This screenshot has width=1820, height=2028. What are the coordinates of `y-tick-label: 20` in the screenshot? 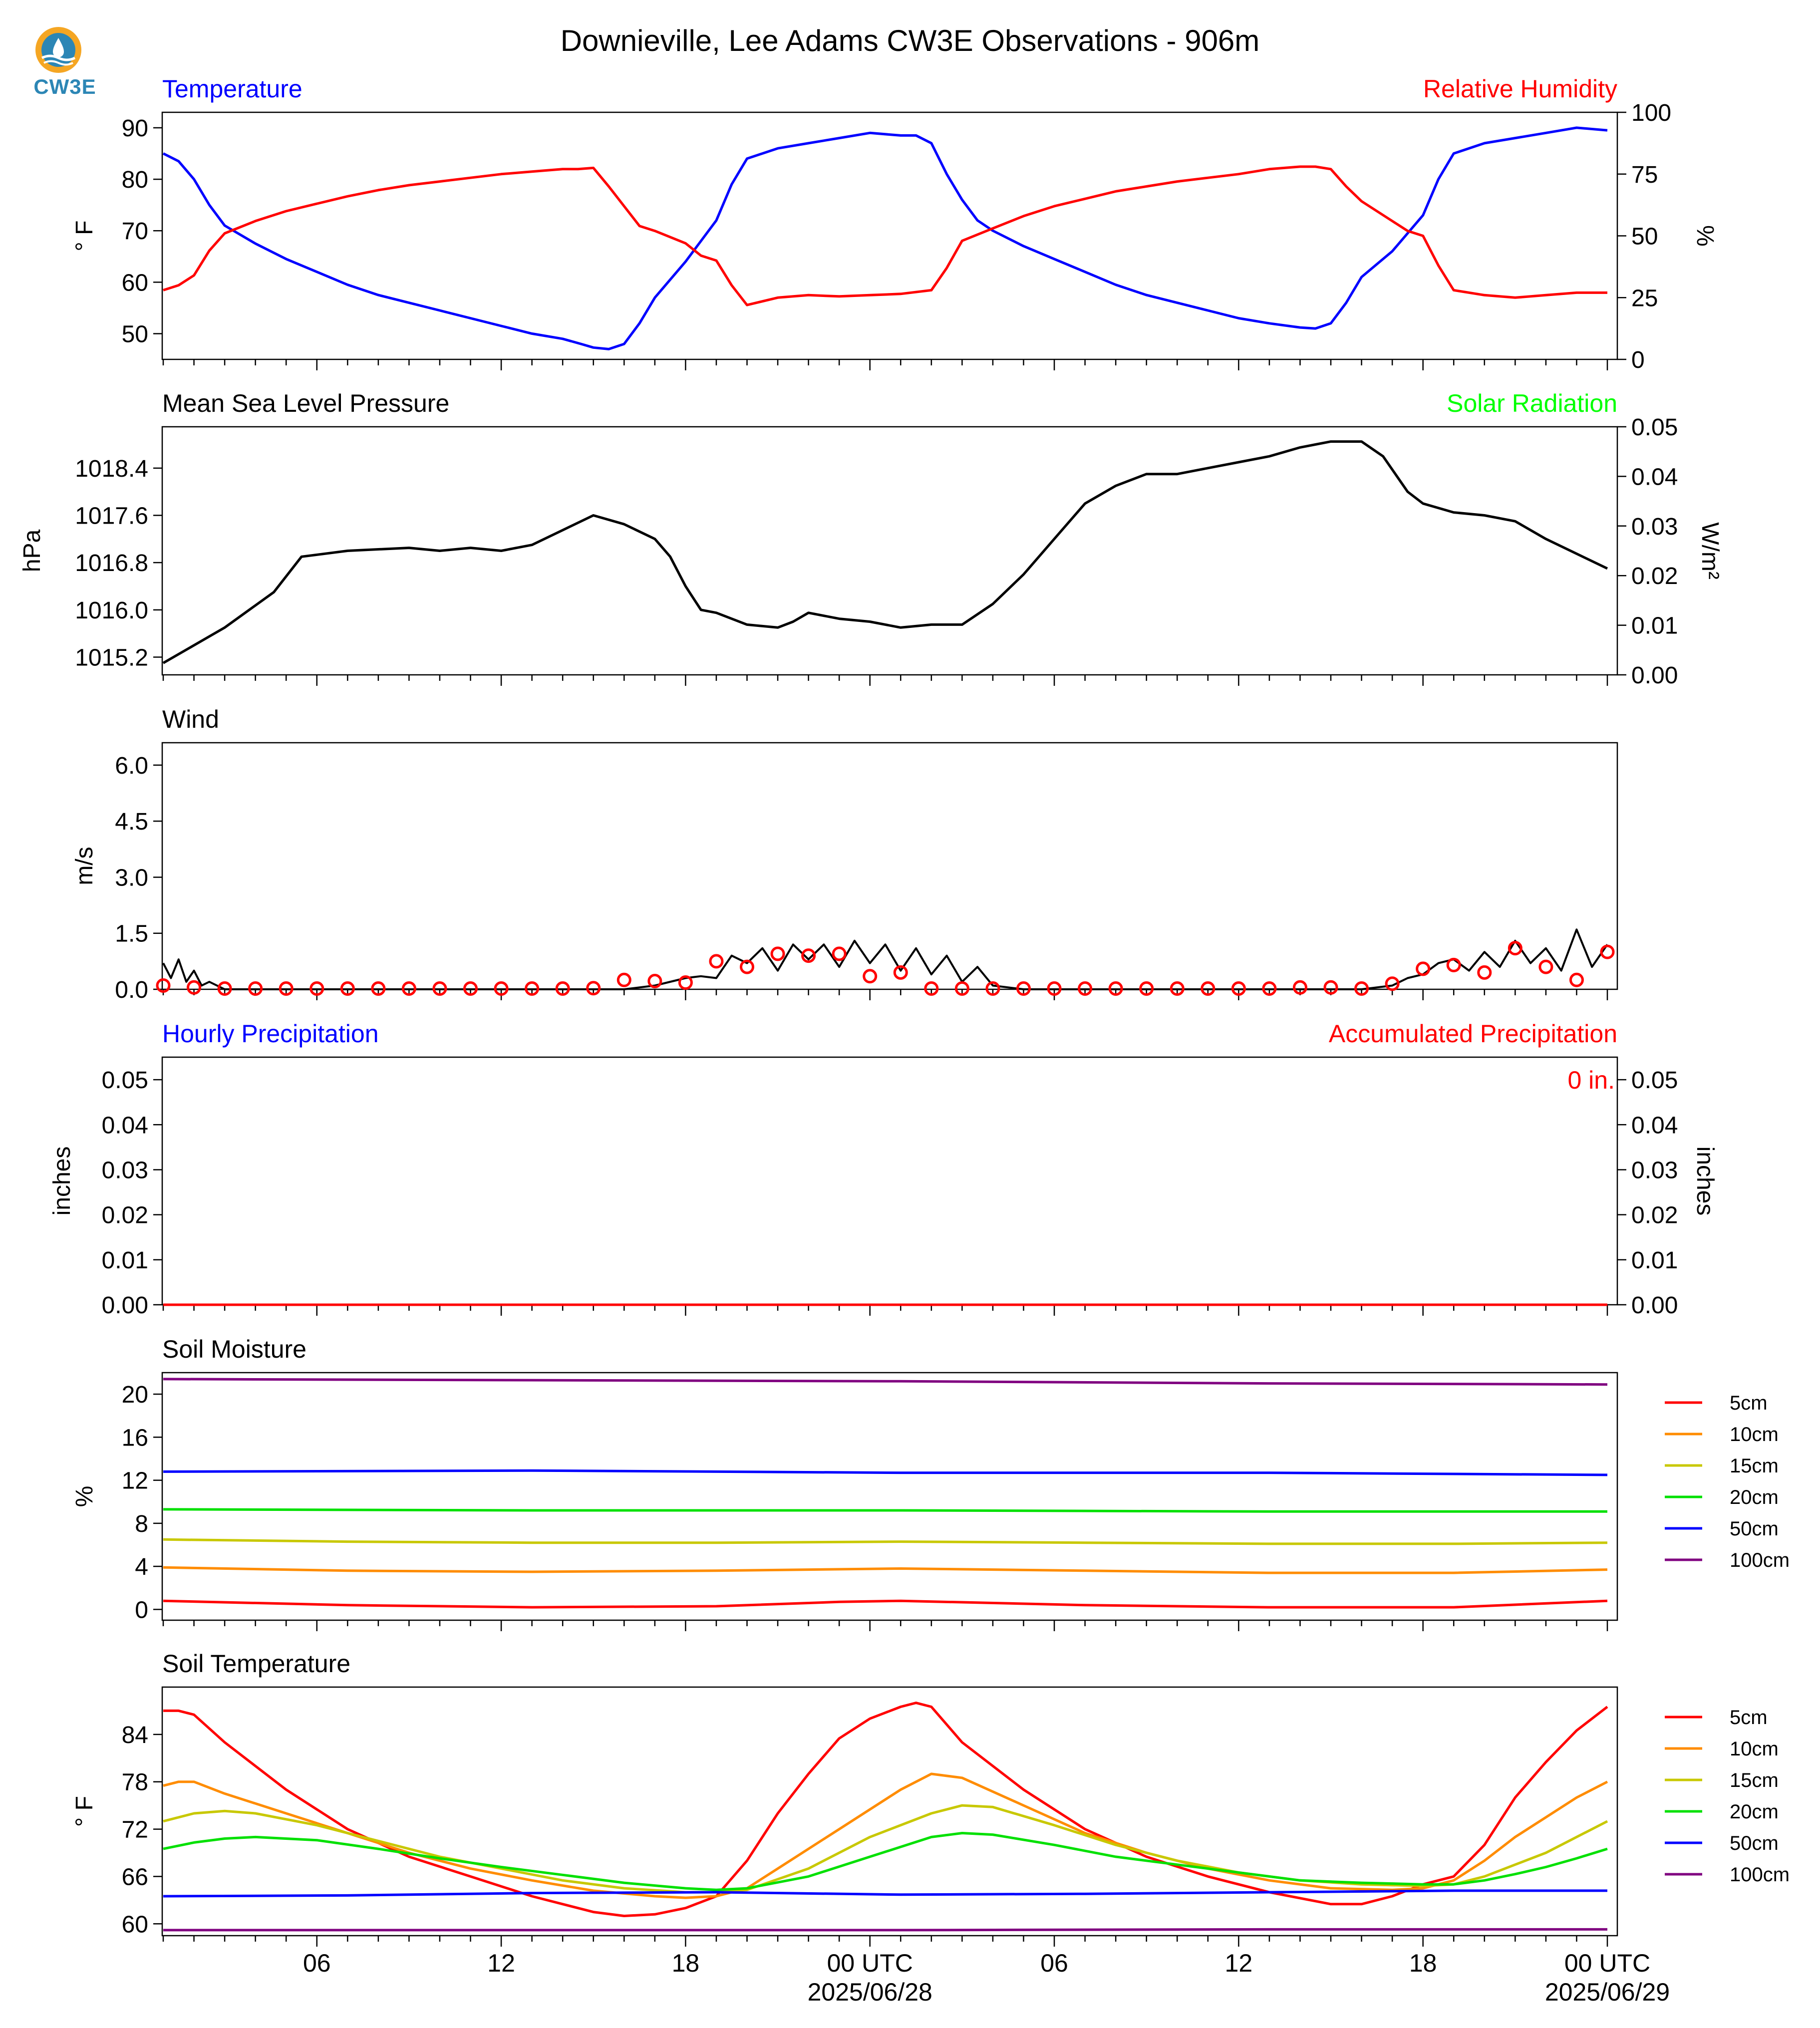 It's located at (135, 1395).